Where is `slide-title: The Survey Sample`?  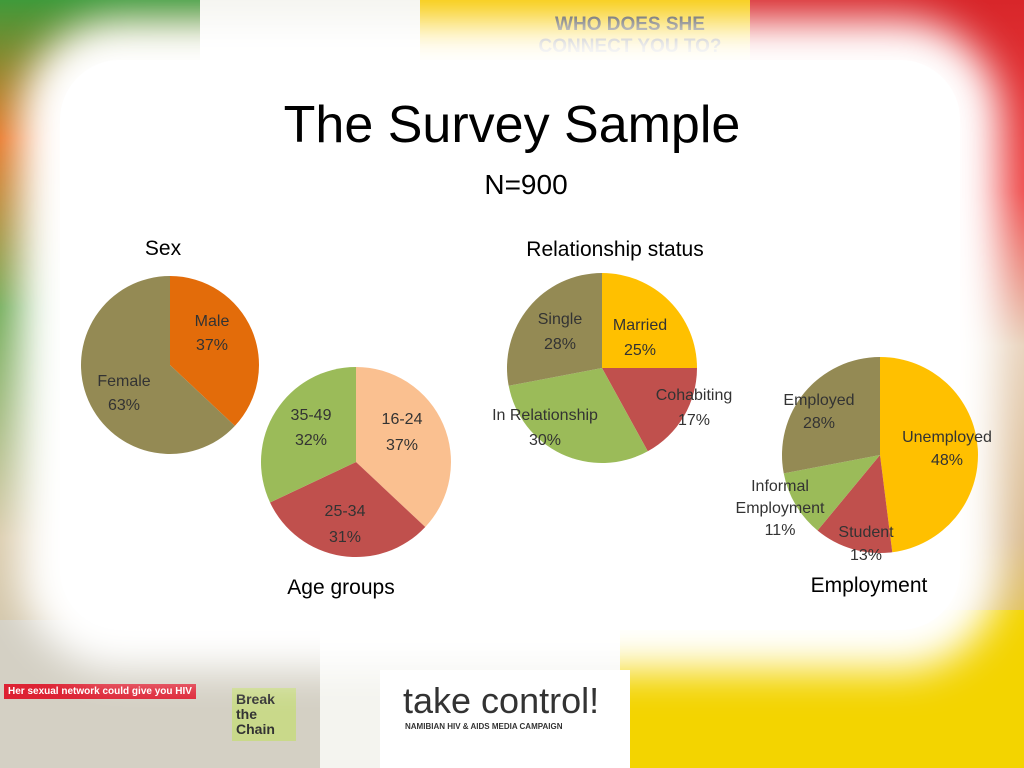
slide-title: The Survey Sample is located at coordinates (512, 125).